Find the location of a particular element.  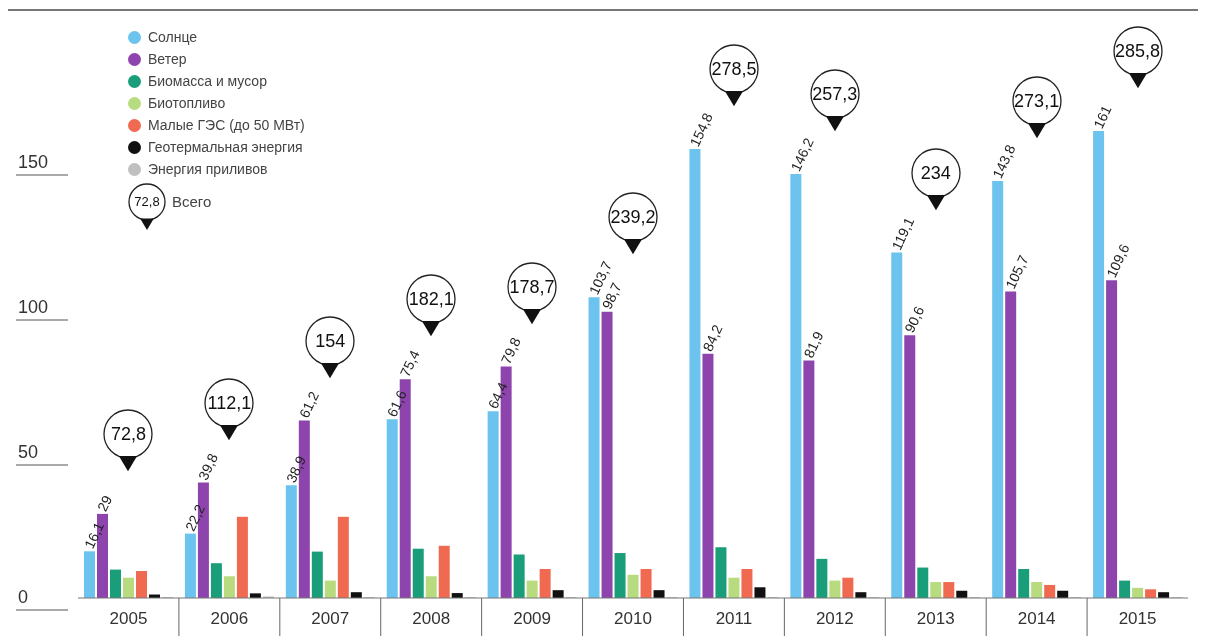

annotation: 154 is located at coordinates (330, 340).